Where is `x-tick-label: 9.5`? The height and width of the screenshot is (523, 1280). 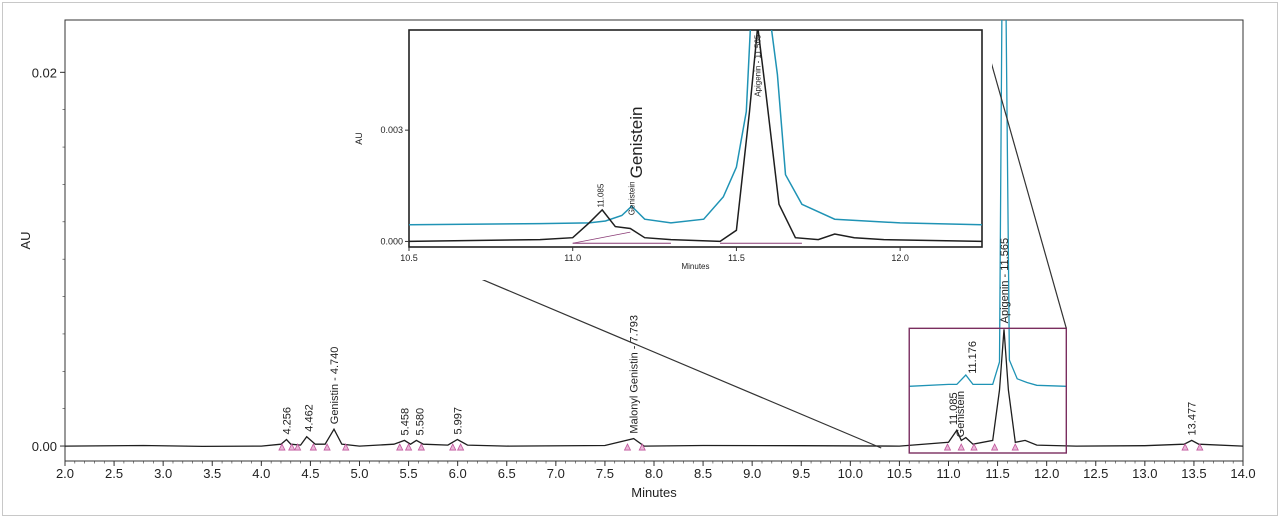 x-tick-label: 9.5 is located at coordinates (801, 473).